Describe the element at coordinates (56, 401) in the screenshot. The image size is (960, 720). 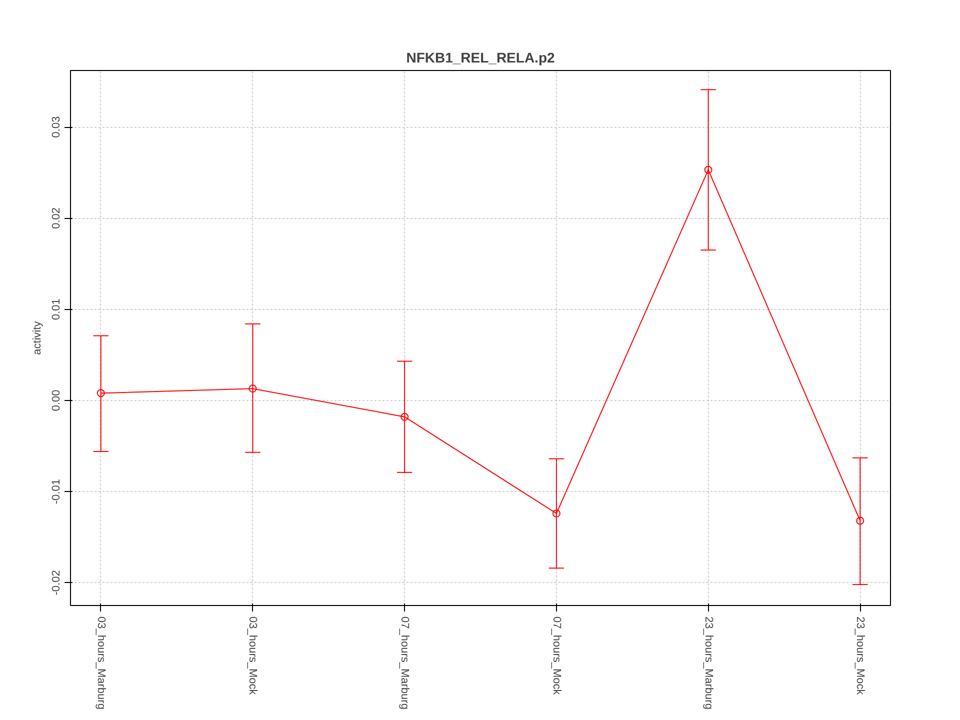
I see `y-tick-label: 0.00` at that location.